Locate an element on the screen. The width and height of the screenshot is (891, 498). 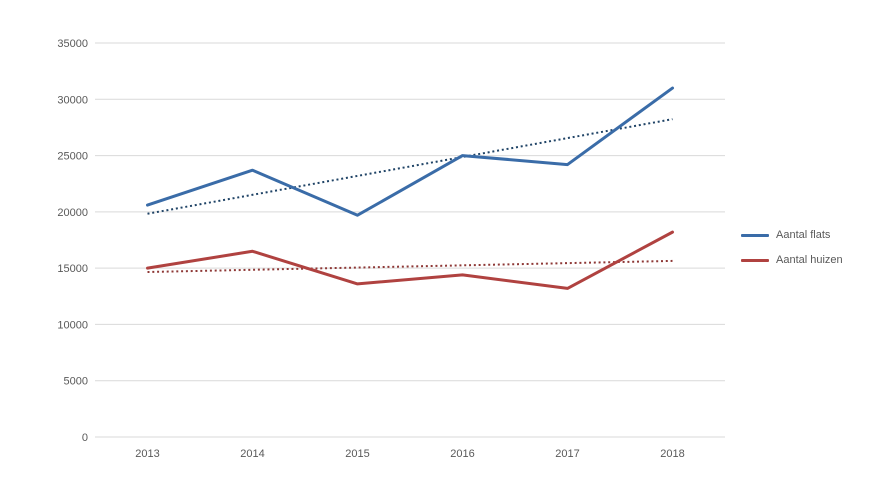
y-axis-tick-label: 10000 is located at coordinates (72, 325).